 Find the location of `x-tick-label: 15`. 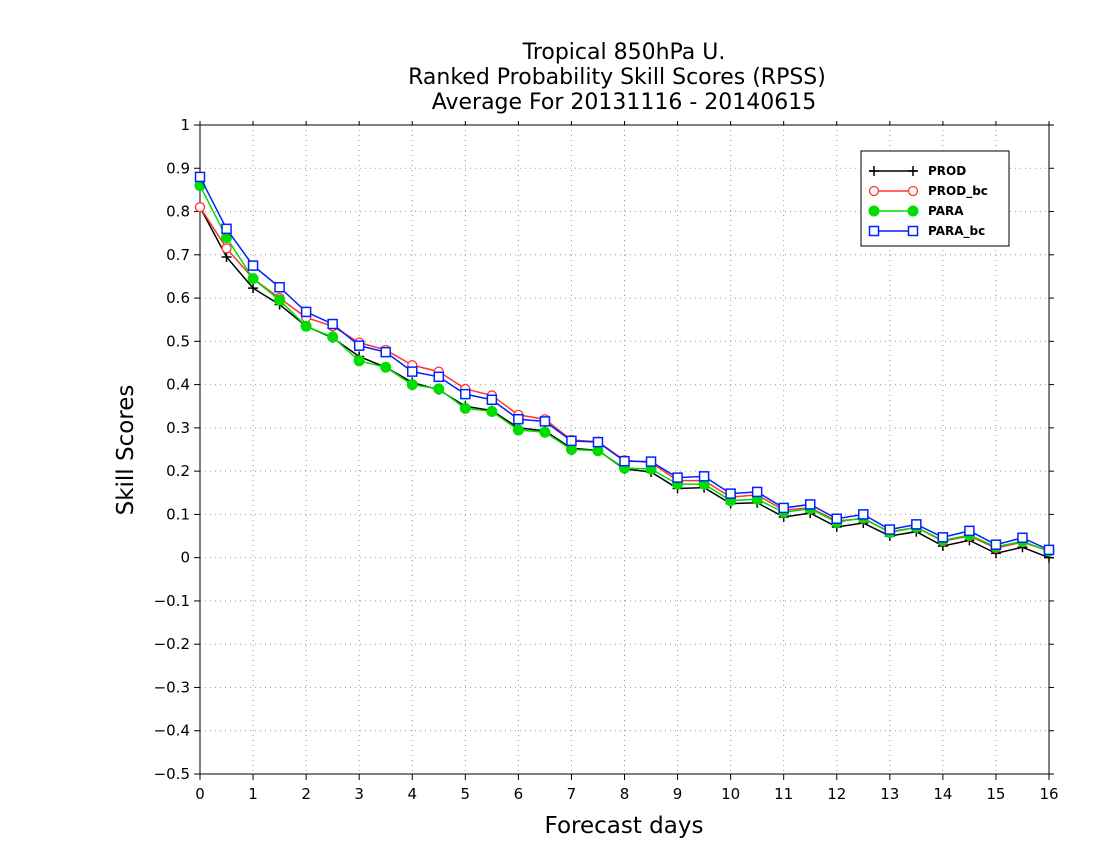

x-tick-label: 15 is located at coordinates (995, 794).